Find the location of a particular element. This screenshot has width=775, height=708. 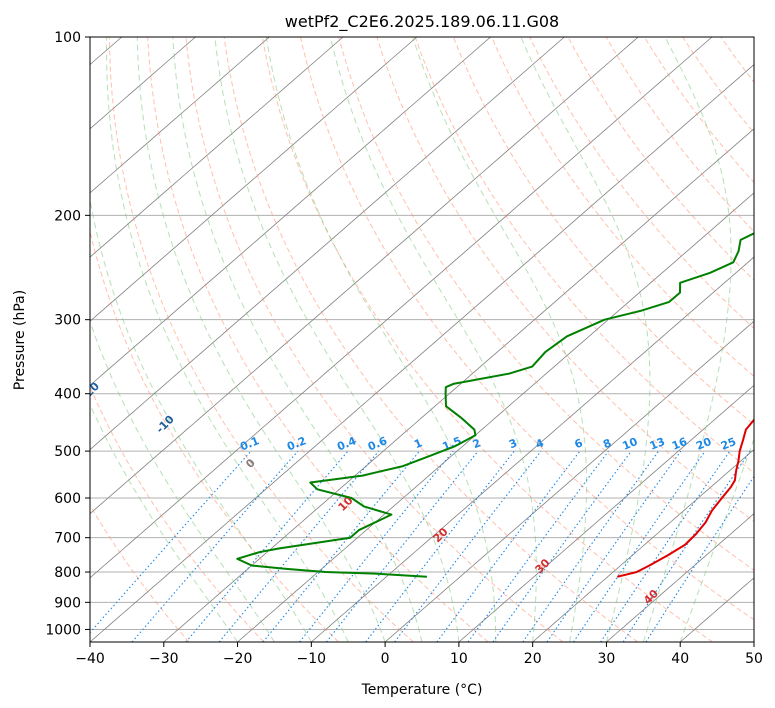

x-tick-label: 30 is located at coordinates (606, 659).